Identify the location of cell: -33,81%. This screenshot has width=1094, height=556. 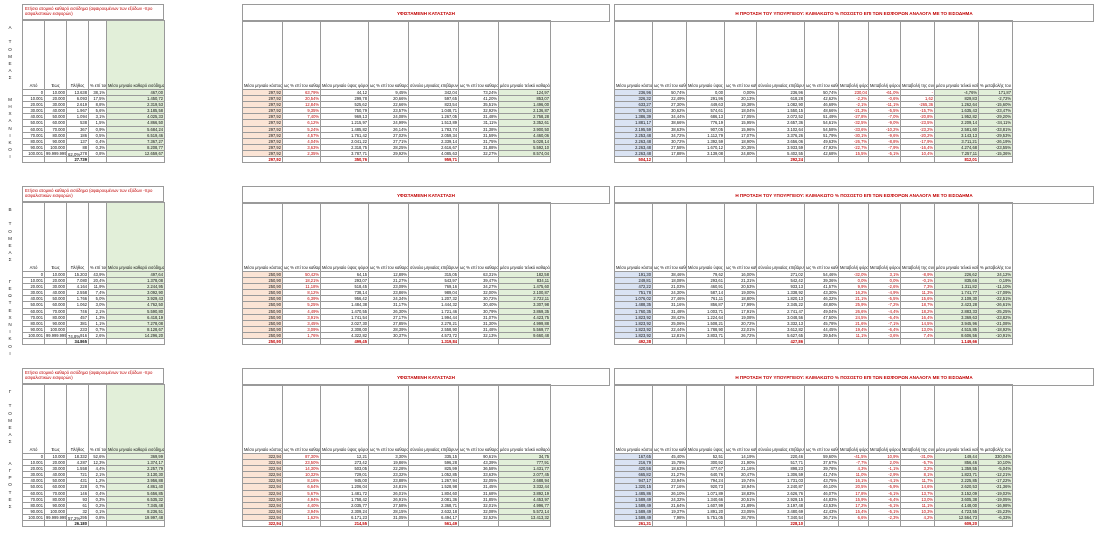
(995, 129).